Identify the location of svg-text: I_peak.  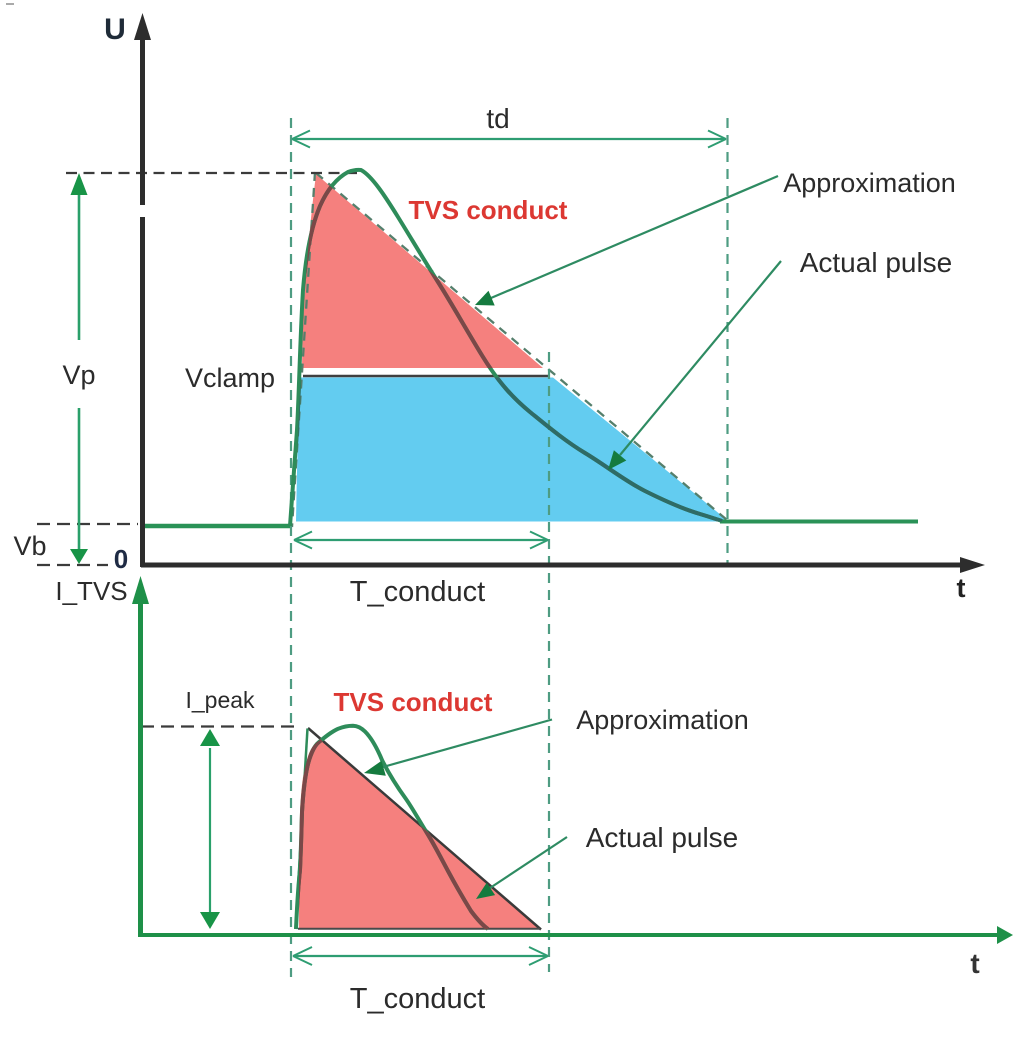
(220, 700).